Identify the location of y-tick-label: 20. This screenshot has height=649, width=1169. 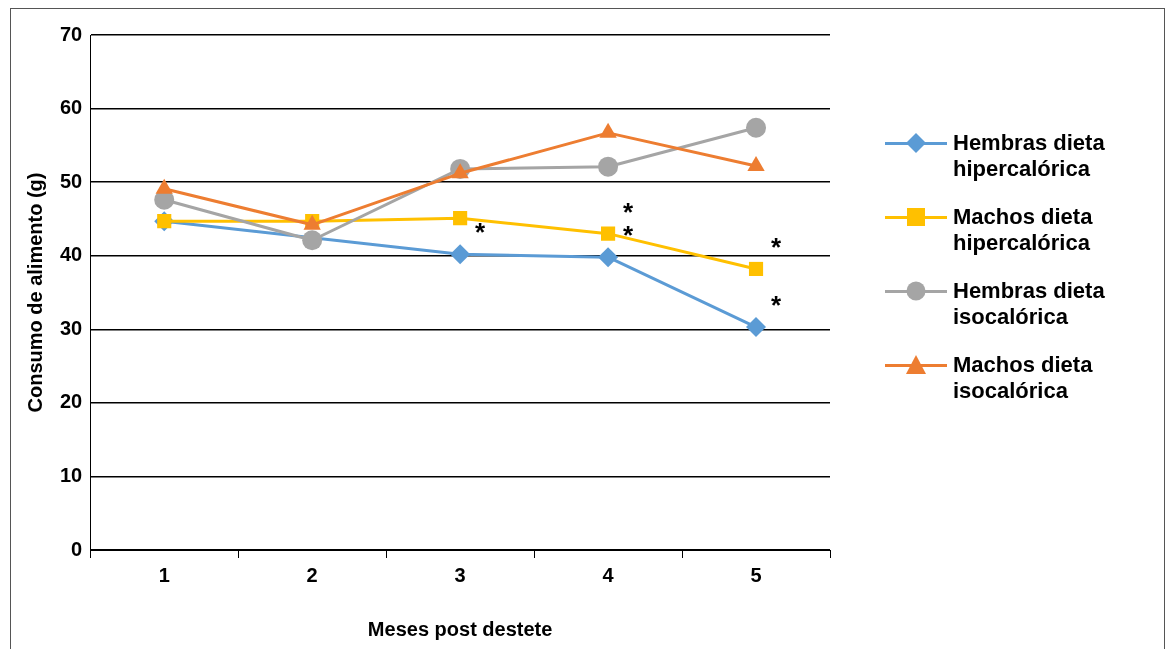
(71, 401).